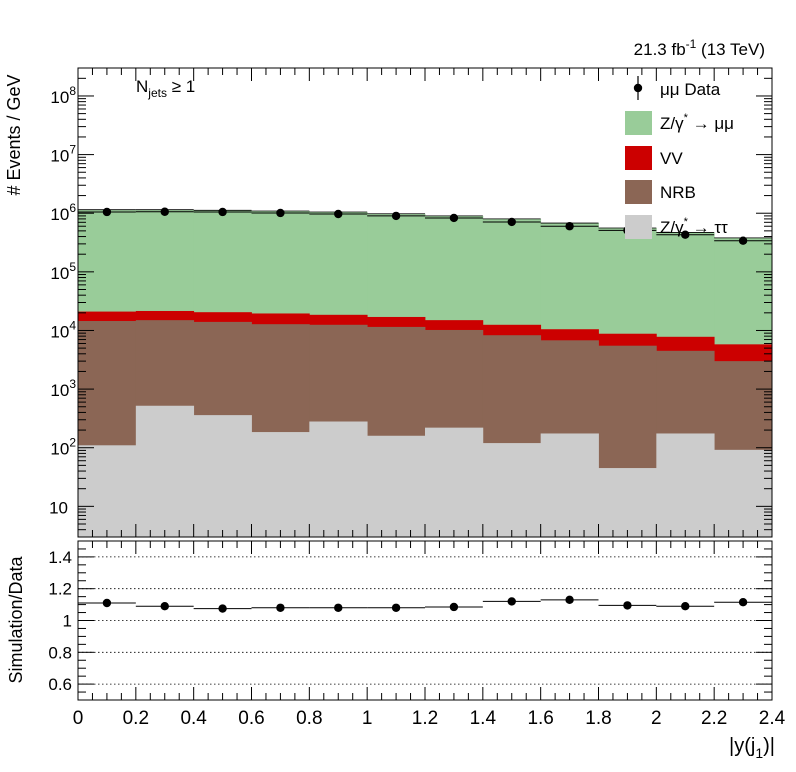 The height and width of the screenshot is (772, 796). What do you see at coordinates (78, 718) in the screenshot?
I see `x-tick-label: 0` at bounding box center [78, 718].